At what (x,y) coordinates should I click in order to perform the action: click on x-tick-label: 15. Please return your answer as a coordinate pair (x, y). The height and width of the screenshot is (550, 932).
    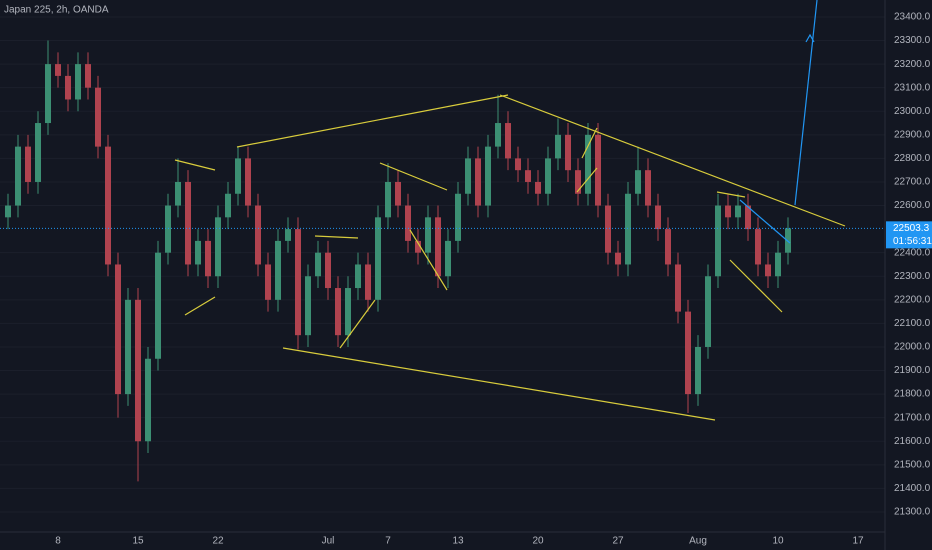
    Looking at the image, I should click on (138, 541).